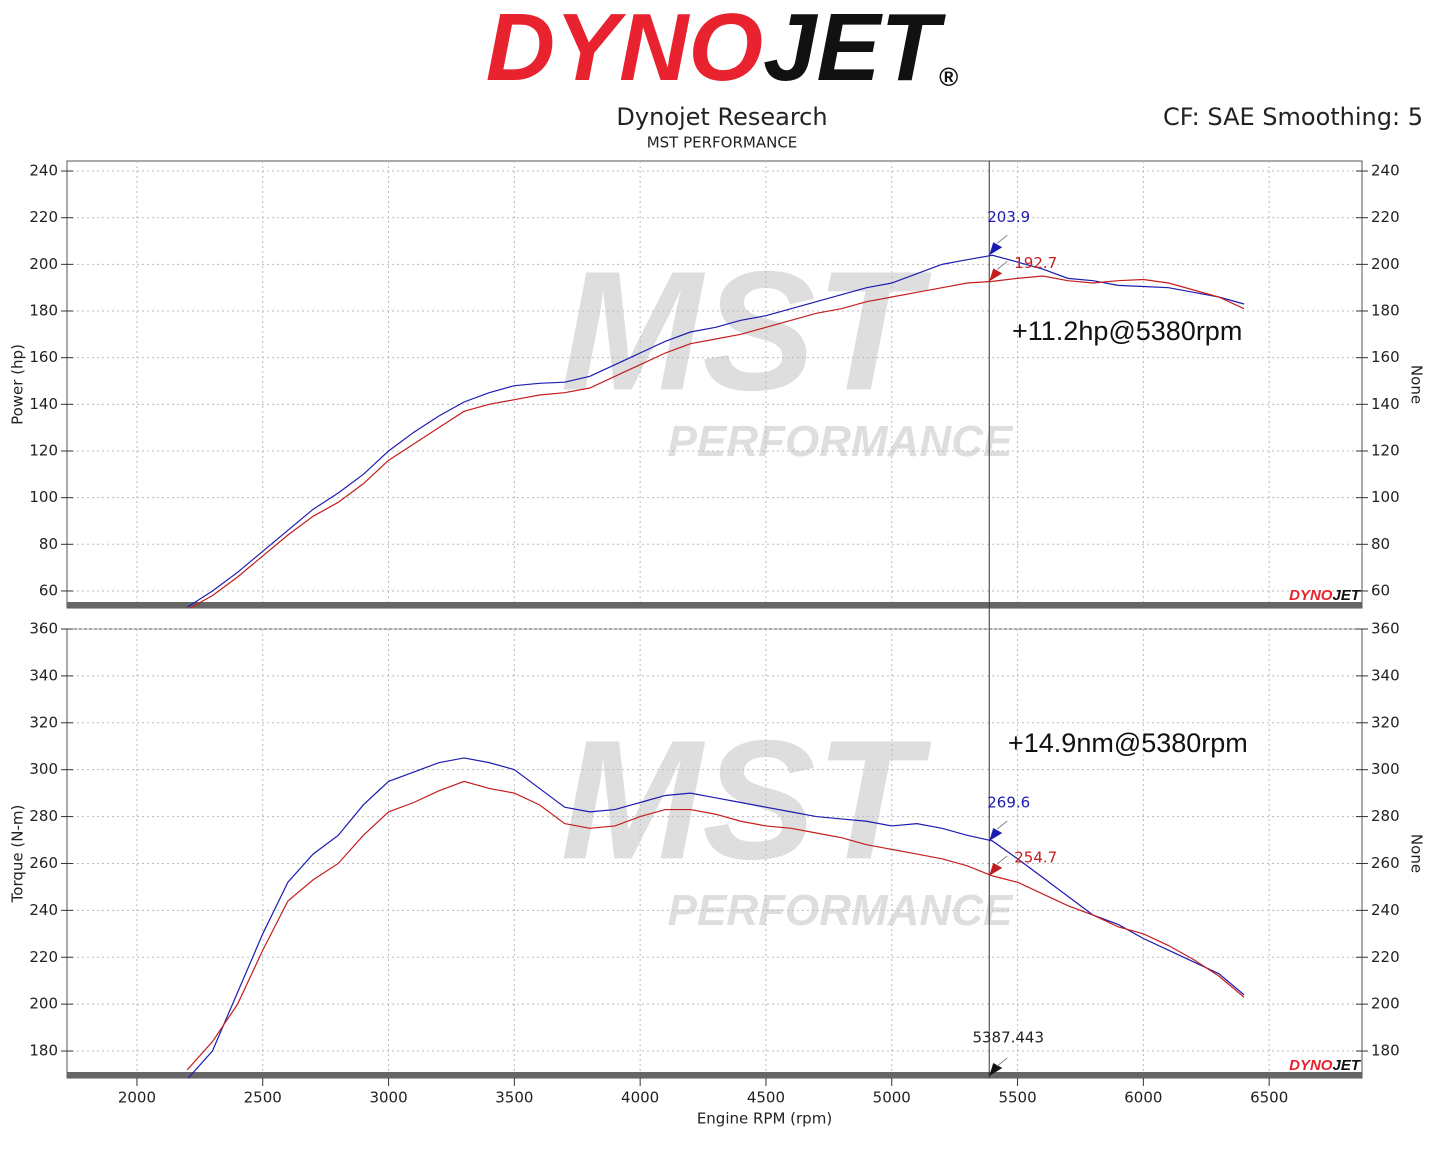 The width and height of the screenshot is (1445, 1156). Describe the element at coordinates (1380, 544) in the screenshot. I see `y2-tick-label: 80` at that location.